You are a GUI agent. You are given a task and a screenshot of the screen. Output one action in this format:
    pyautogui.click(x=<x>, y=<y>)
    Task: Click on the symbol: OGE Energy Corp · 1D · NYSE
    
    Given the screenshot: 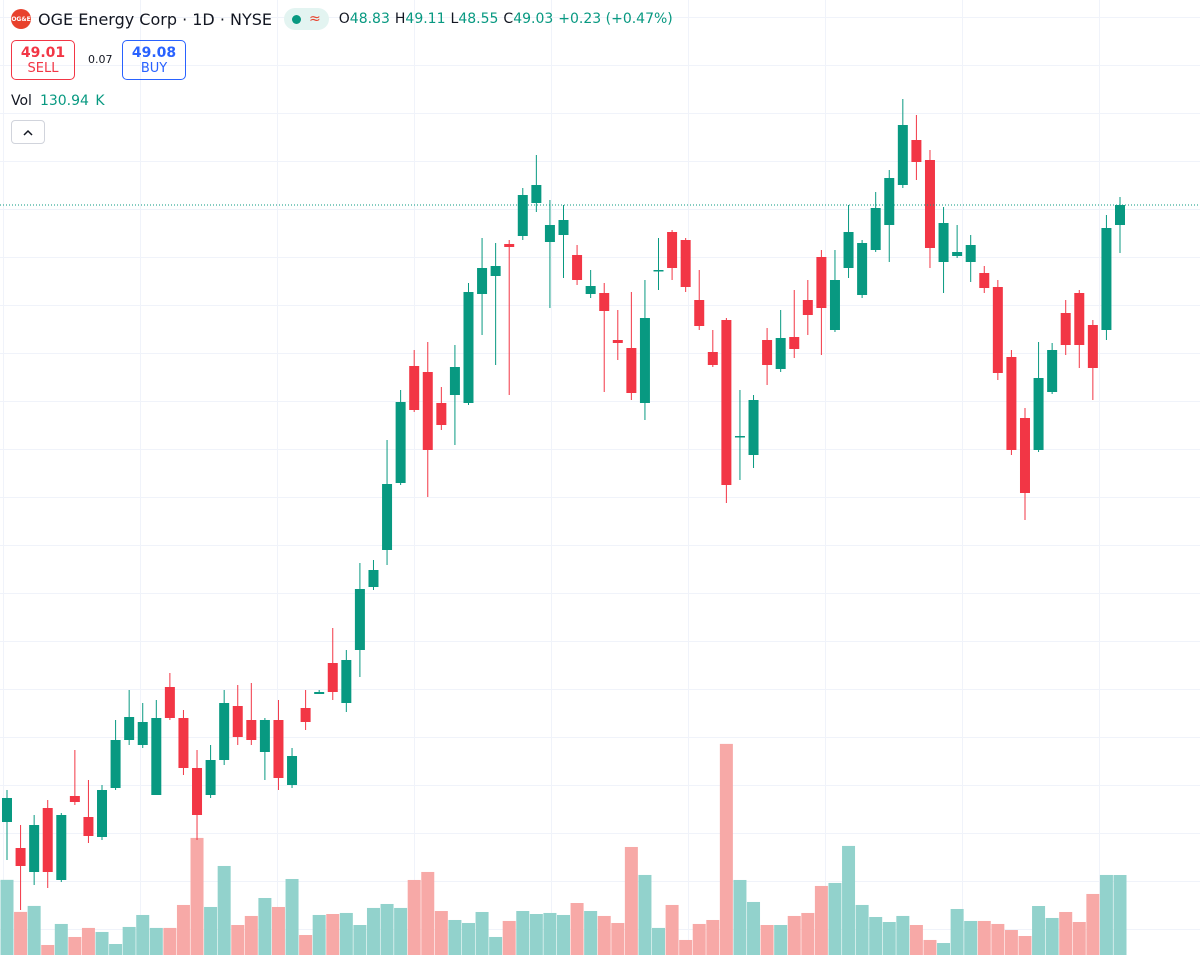 What is the action you would take?
    pyautogui.click(x=155, y=19)
    